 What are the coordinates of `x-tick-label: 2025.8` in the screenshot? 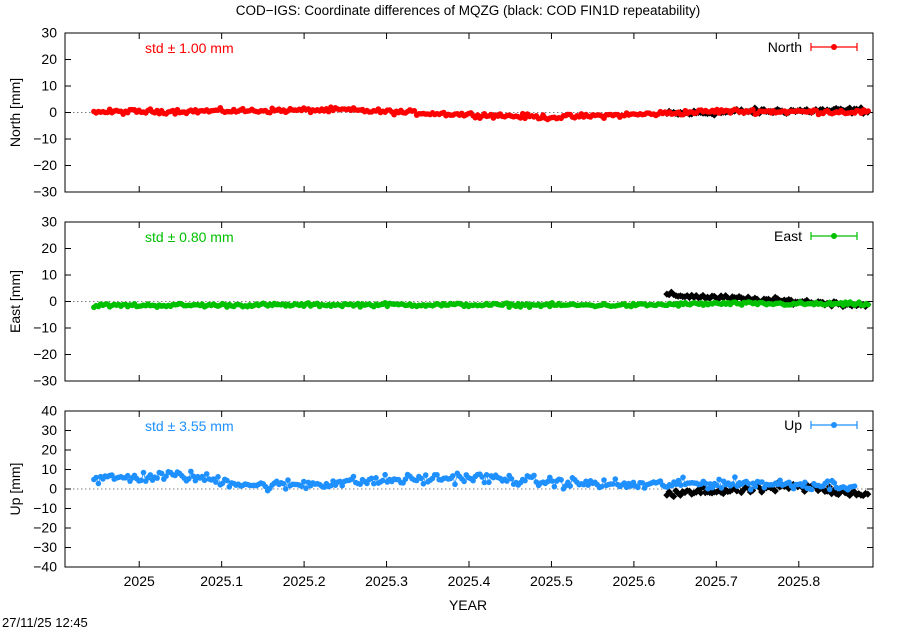 It's located at (798, 581).